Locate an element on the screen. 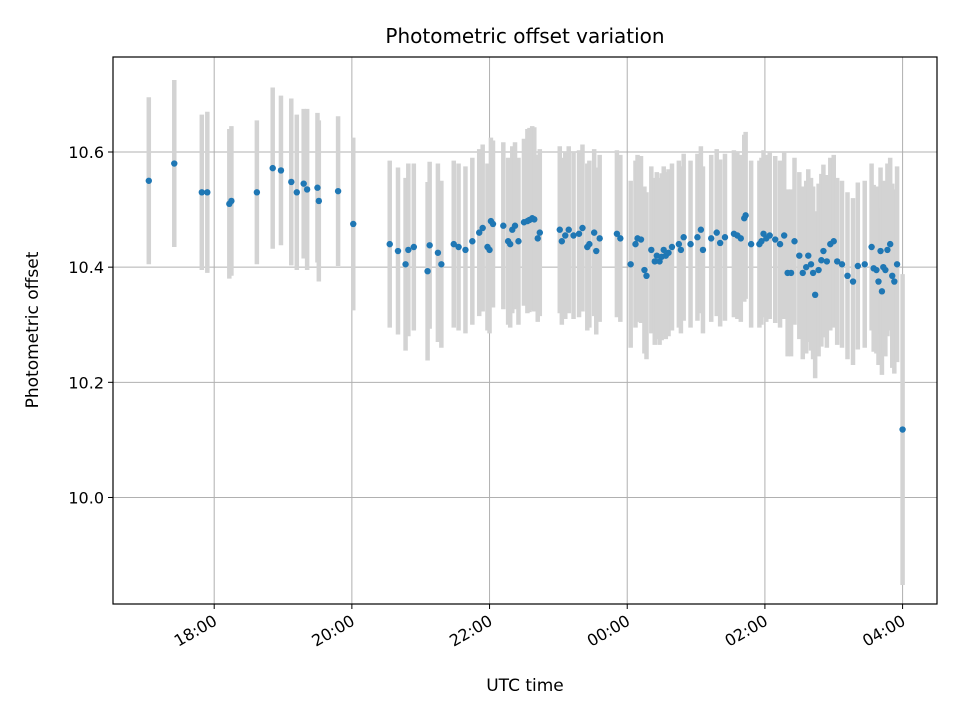 This screenshot has height=720, width=960. y-tick-label: 10.4 is located at coordinates (86, 267).